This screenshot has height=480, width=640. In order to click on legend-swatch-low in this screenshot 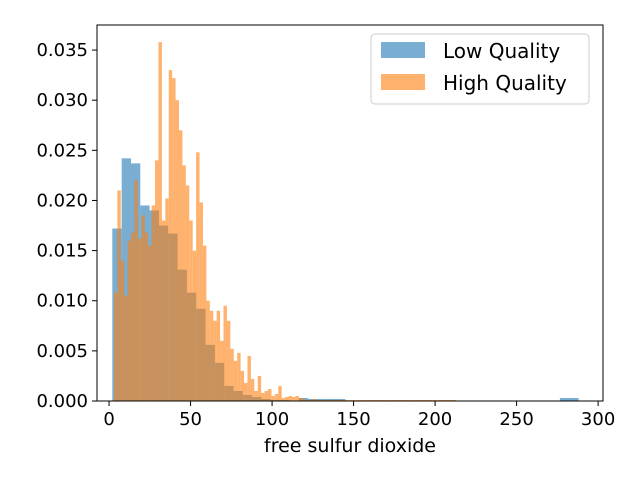, I will do `click(403, 50)`.